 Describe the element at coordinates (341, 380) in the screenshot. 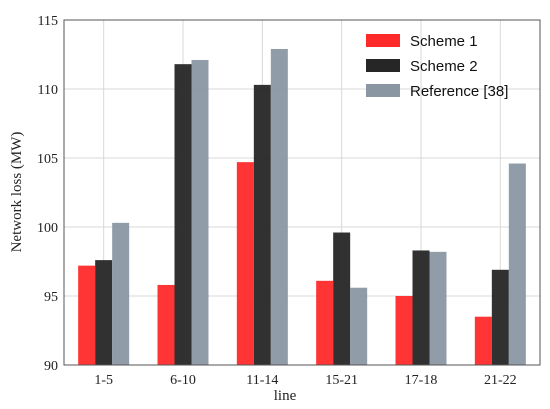

I see `x-tick-label: 15-21` at that location.